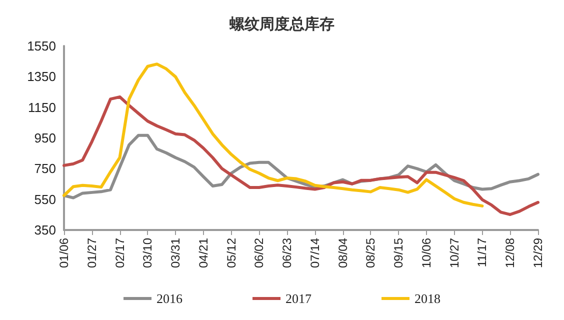 Image resolution: width=564 pixels, height=320 pixels. What do you see at coordinates (175, 253) in the screenshot?
I see `x-tick-label: 03/31` at bounding box center [175, 253].